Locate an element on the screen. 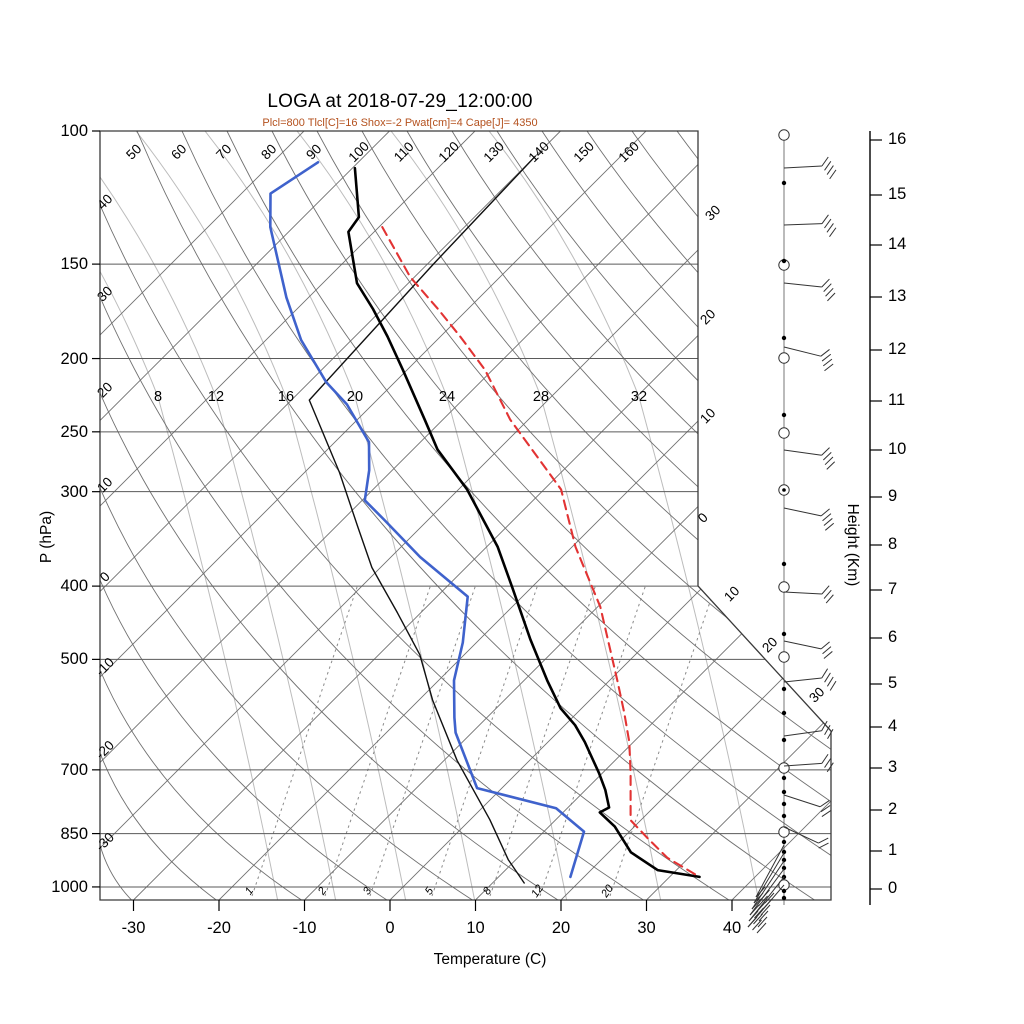 The image size is (1024, 1024). dry-adiabat-label-top: 130 is located at coordinates (494, 152).